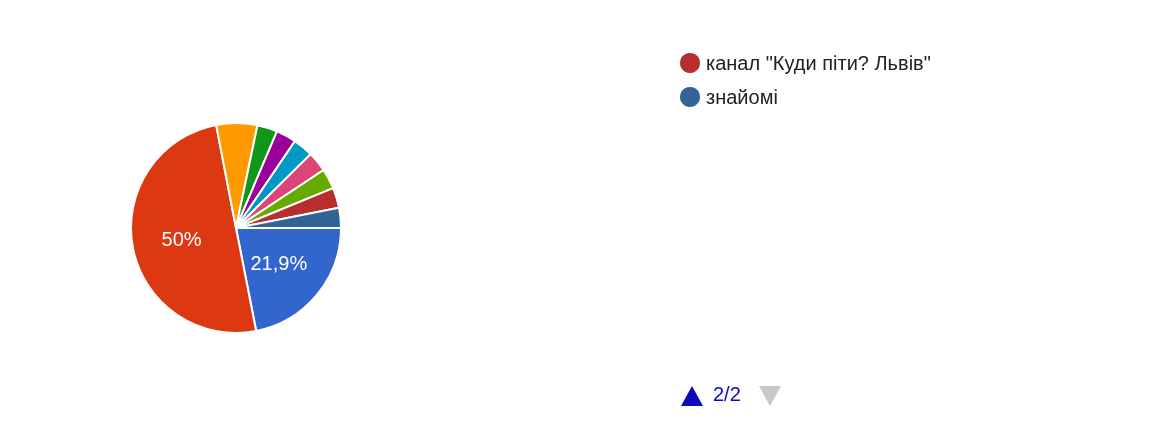  What do you see at coordinates (818, 63) in the screenshot?
I see `legend-label: канал "Куди піти? Львів"` at bounding box center [818, 63].